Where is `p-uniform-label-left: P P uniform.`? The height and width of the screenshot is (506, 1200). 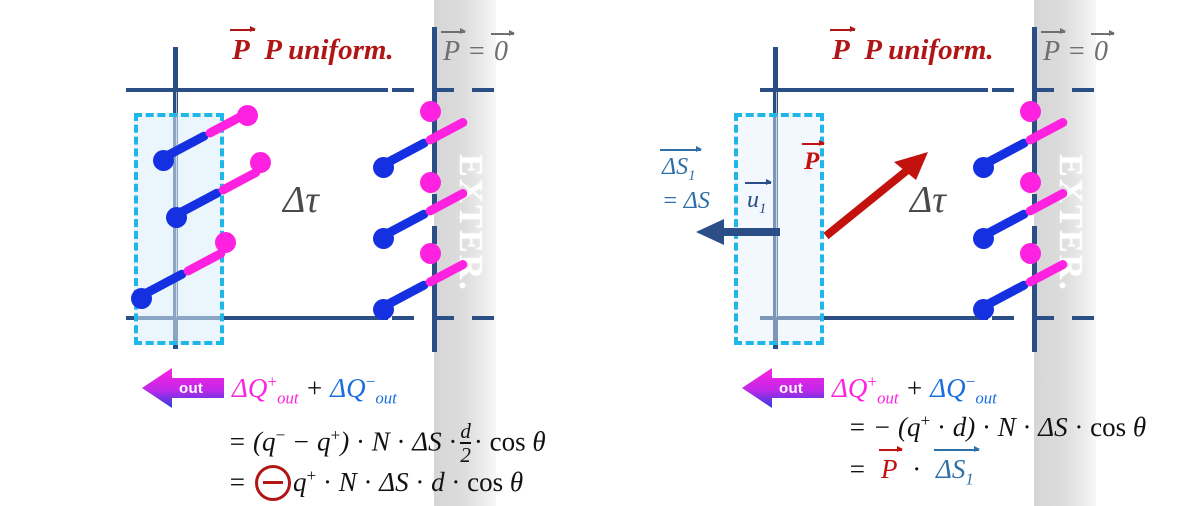
p-uniform-label-left: P P uniform. is located at coordinates (312, 46).